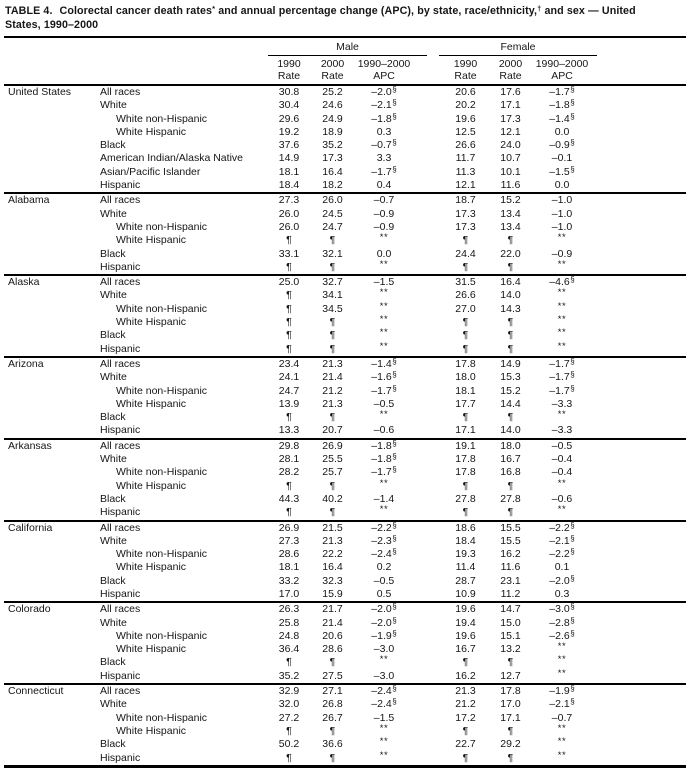 This screenshot has width=690, height=768. I want to click on rate-cell: 24.9, so click(332, 118).